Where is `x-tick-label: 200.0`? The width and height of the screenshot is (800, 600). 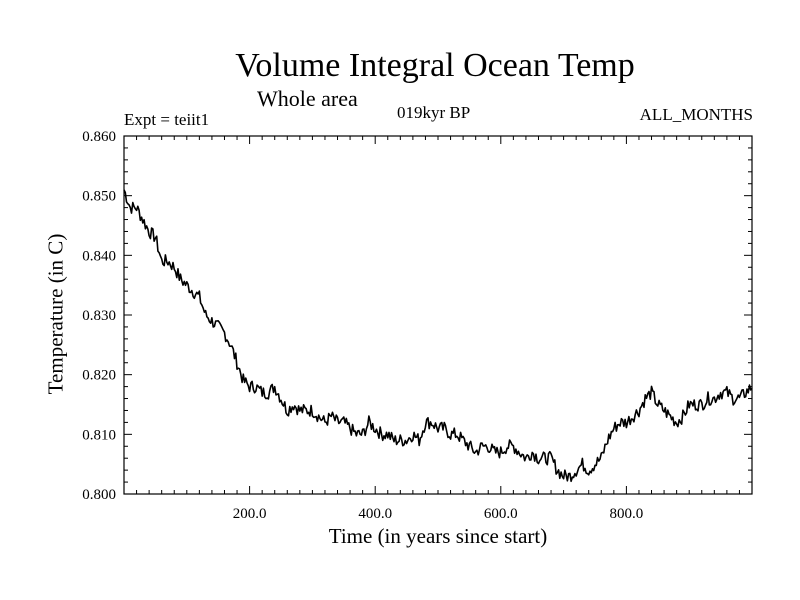 x-tick-label: 200.0 is located at coordinates (250, 514).